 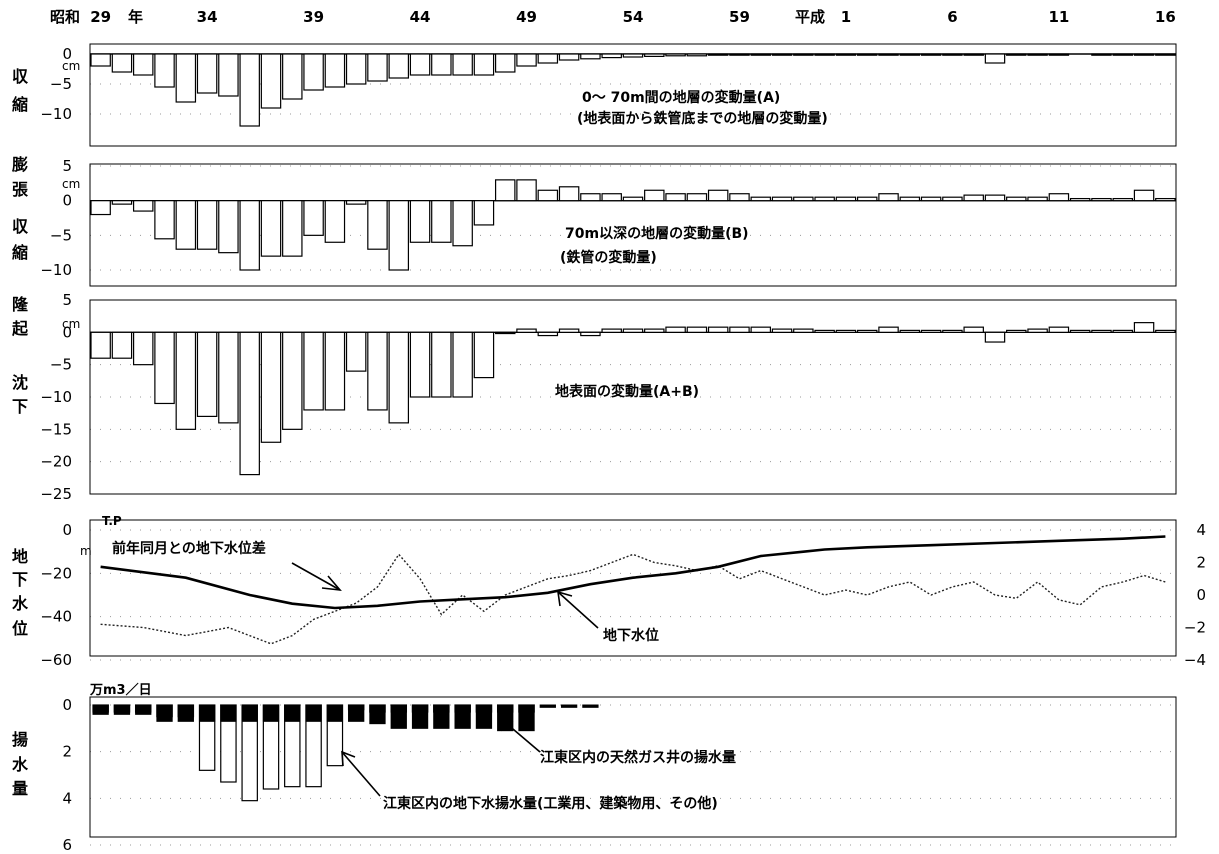 What do you see at coordinates (56, 573) in the screenshot?
I see `y-tick-label: −20` at bounding box center [56, 573].